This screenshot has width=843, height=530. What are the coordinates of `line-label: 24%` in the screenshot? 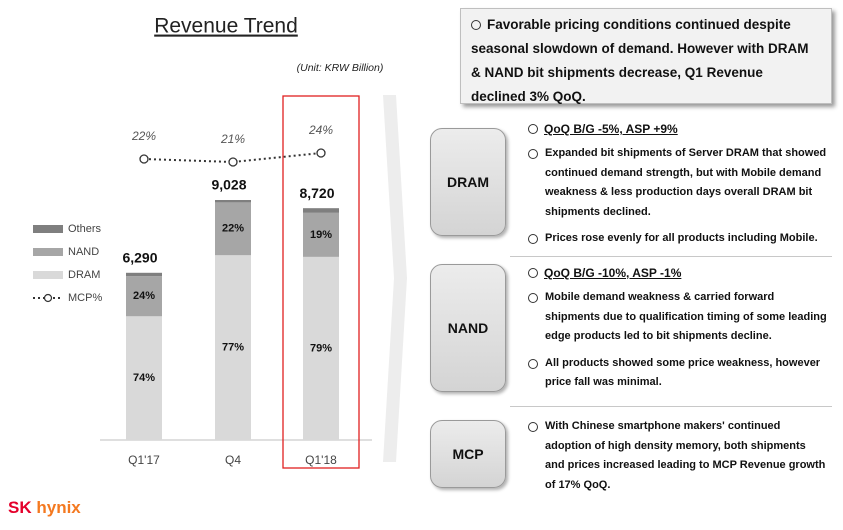 It's located at (320, 130).